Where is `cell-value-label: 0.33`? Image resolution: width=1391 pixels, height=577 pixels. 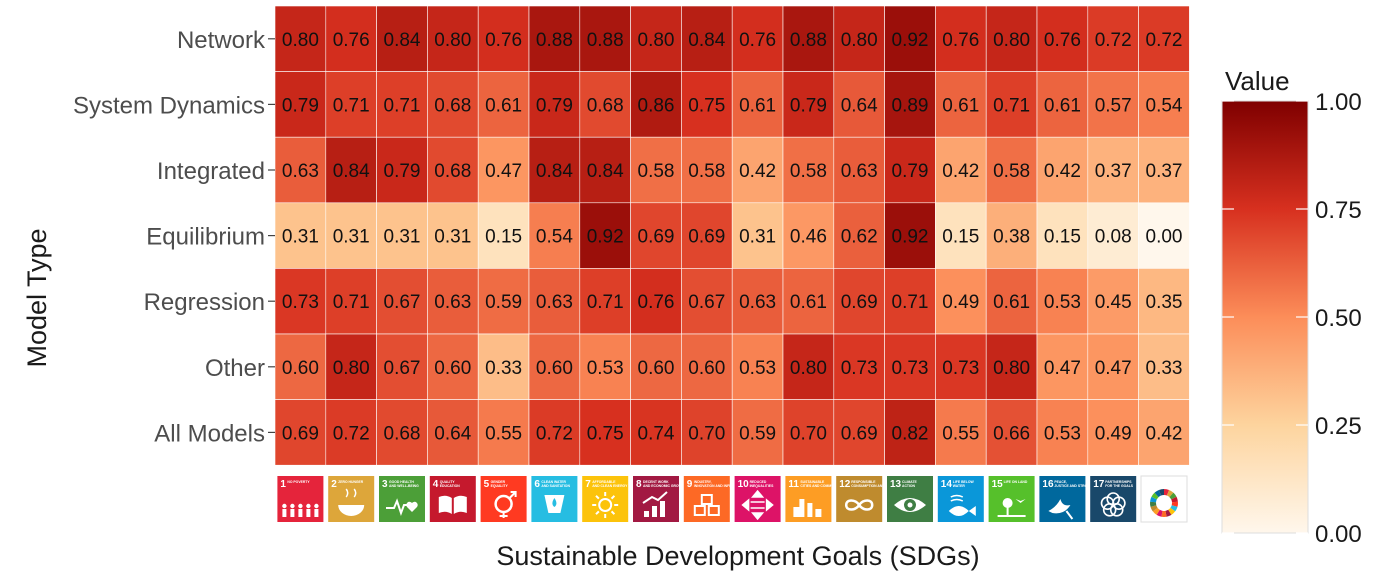
cell-value-label: 0.33 is located at coordinates (1164, 368).